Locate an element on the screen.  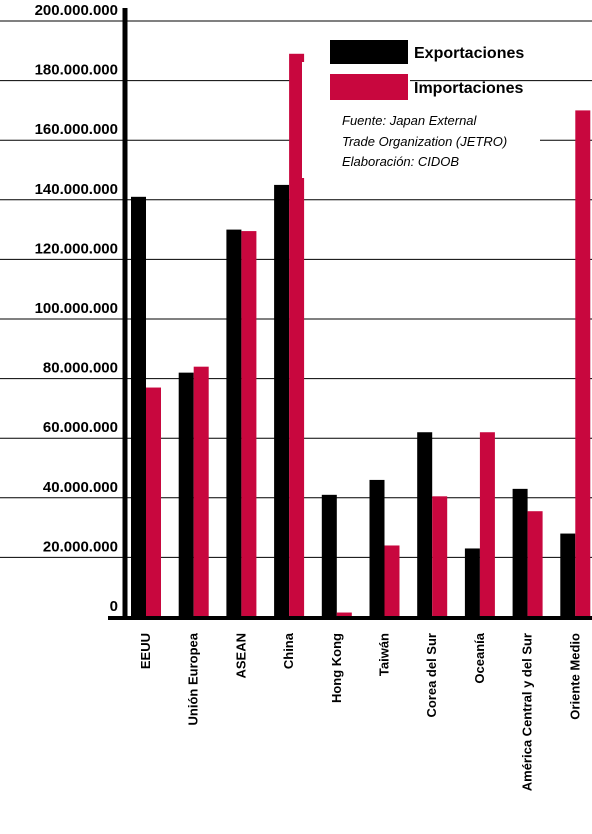
legend-label-exportaciones: Exportaciones is located at coordinates (469, 53).